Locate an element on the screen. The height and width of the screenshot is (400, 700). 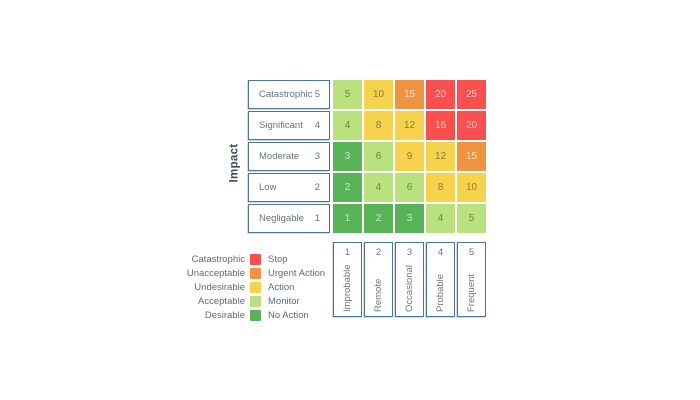
legend-row: Undesirable Action is located at coordinates (254, 287).